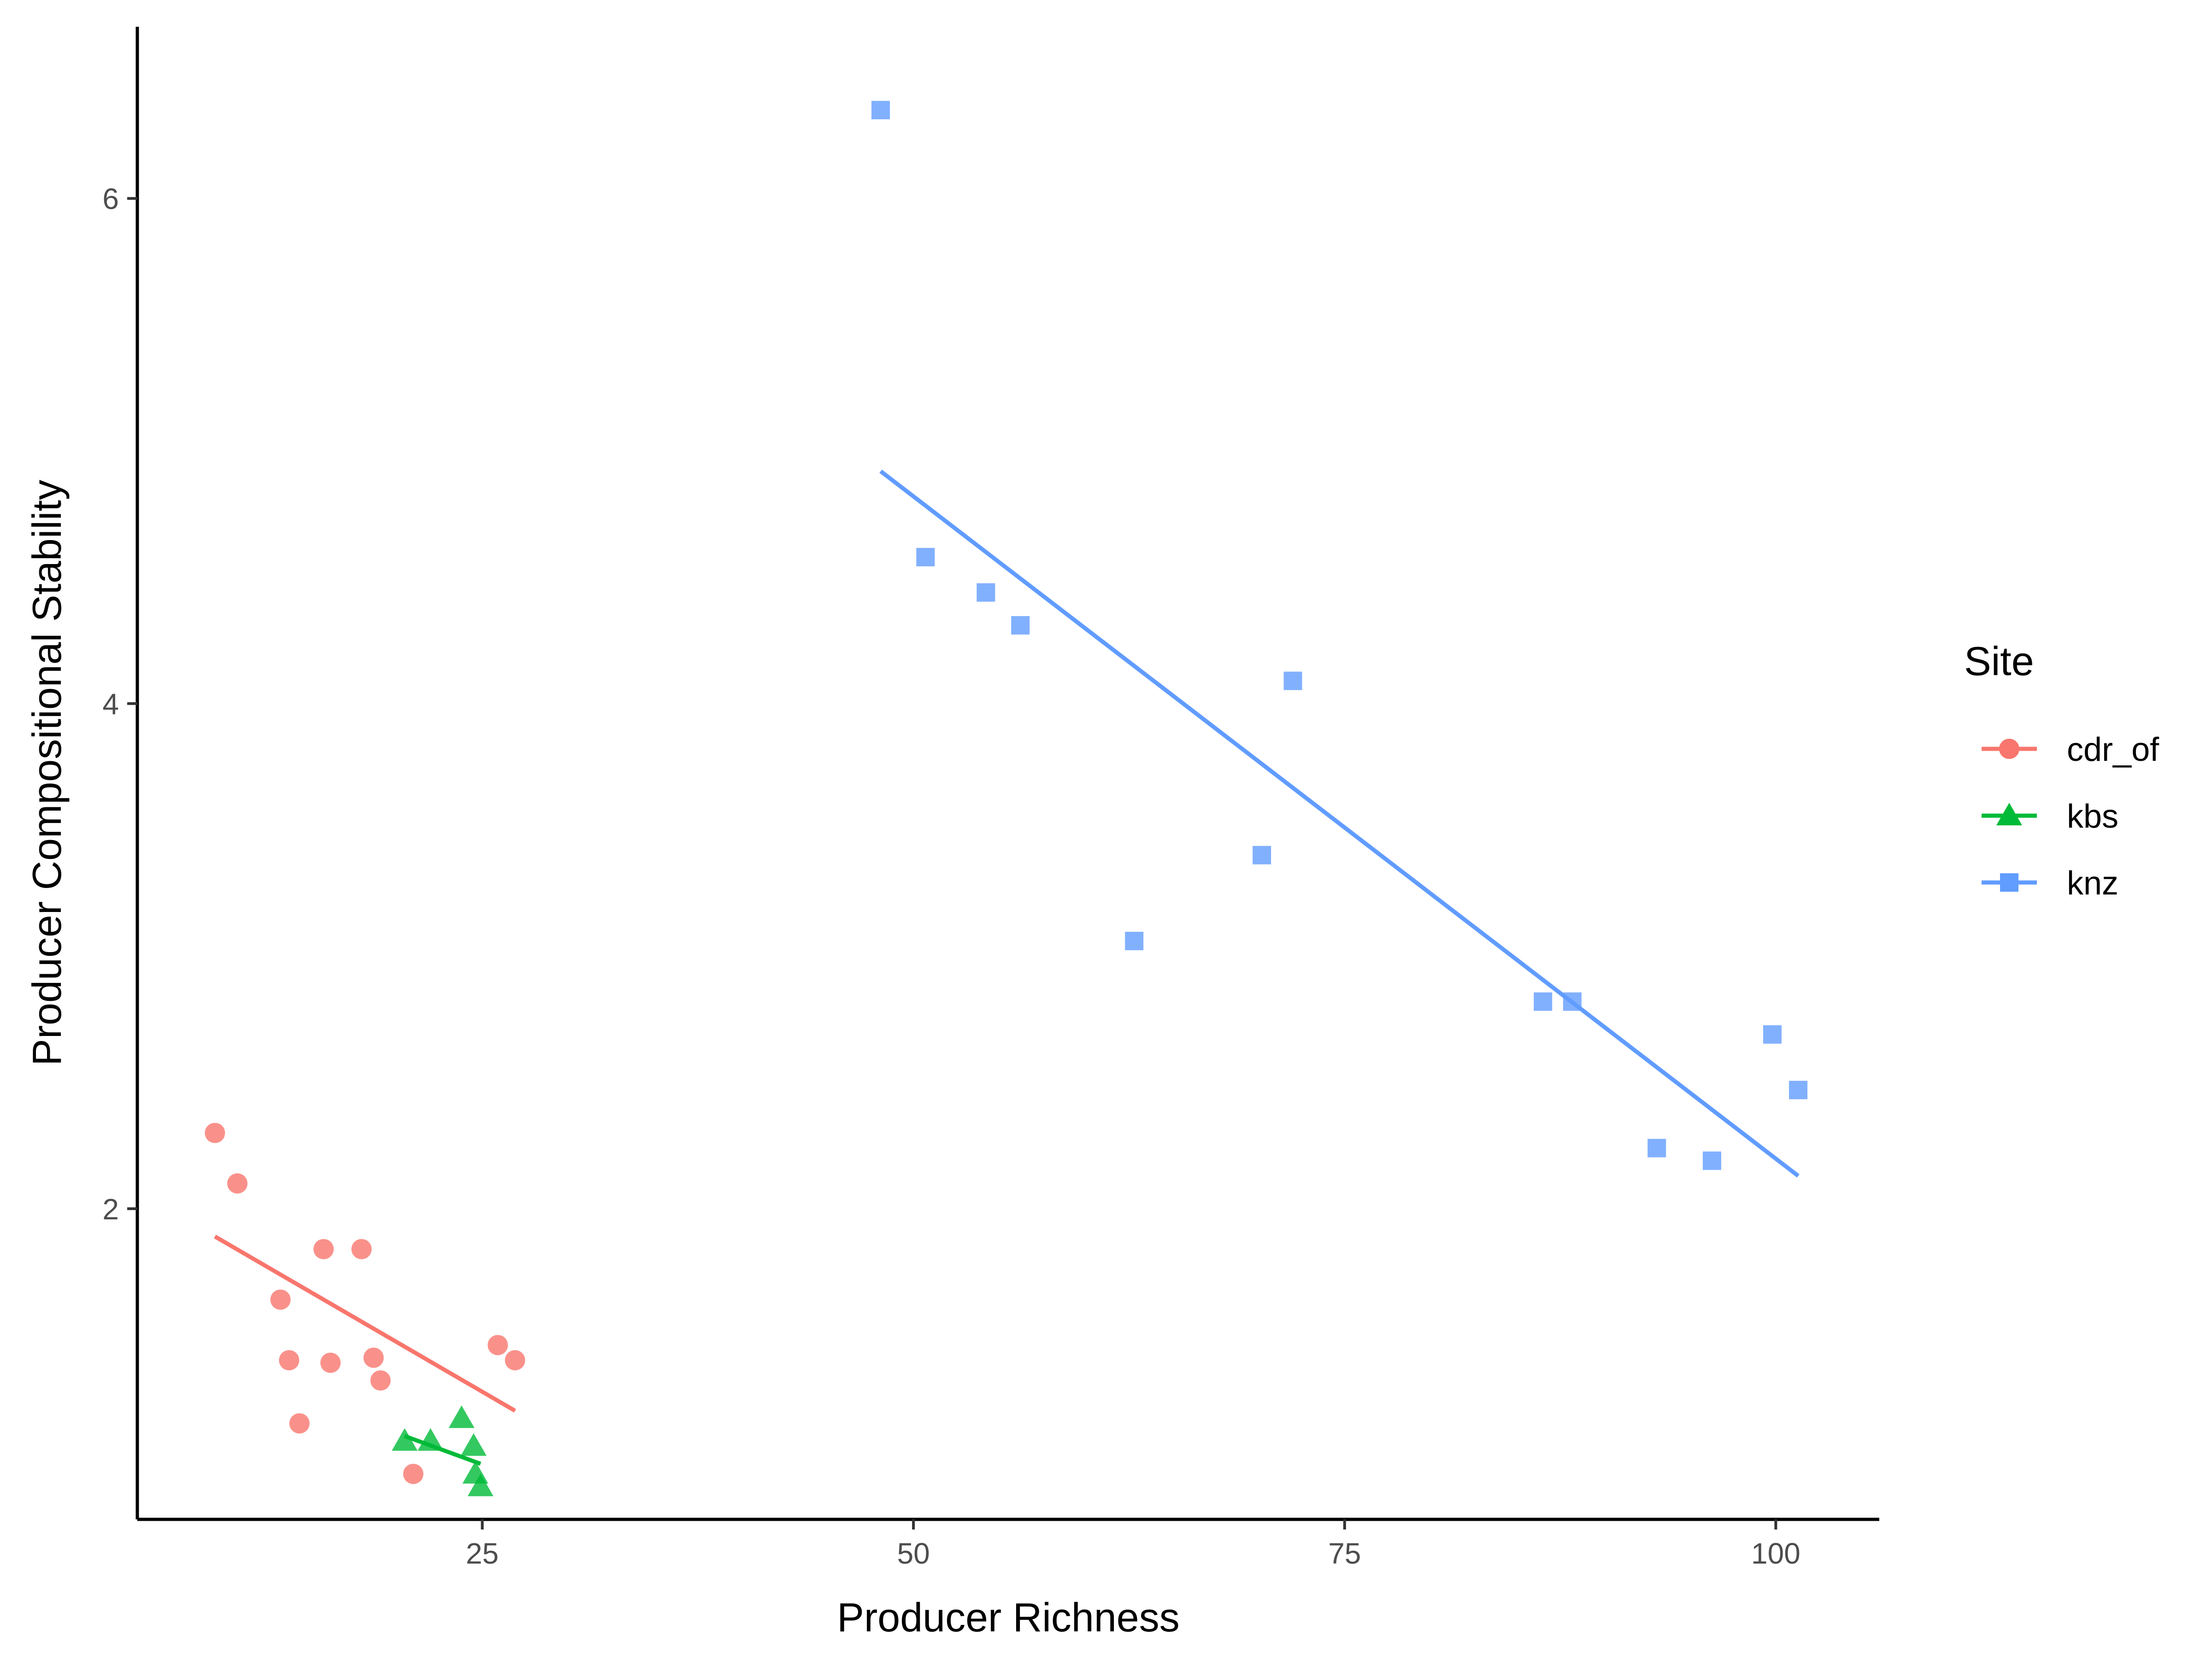 This screenshot has height=1659, width=2212. What do you see at coordinates (110, 1209) in the screenshot?
I see `y-tick-label: 2` at bounding box center [110, 1209].